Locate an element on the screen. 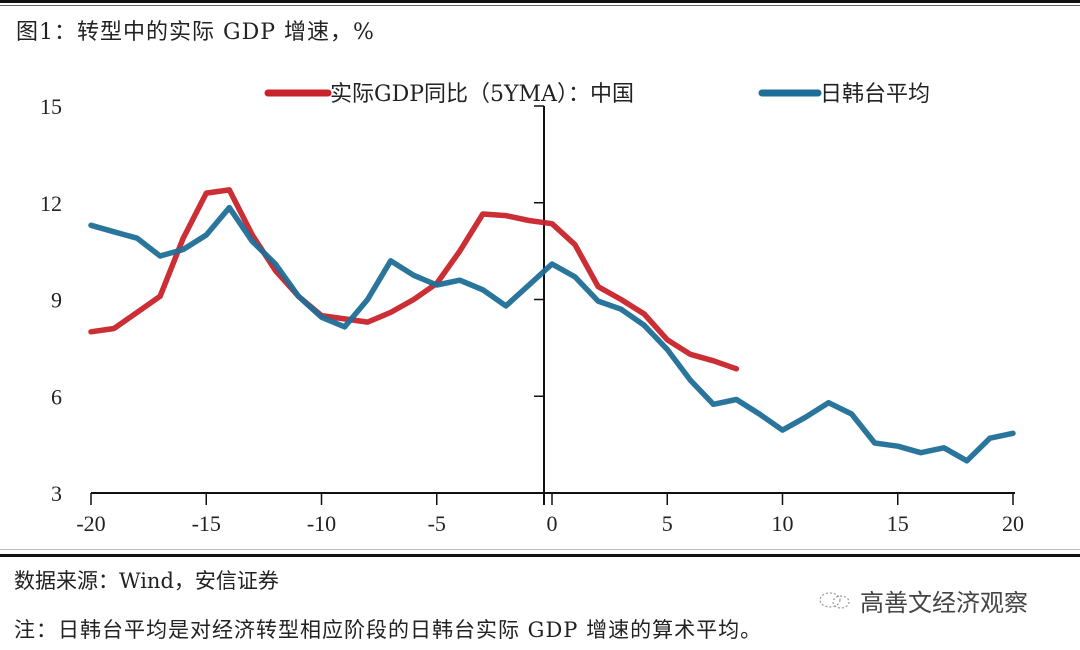 The height and width of the screenshot is (650, 1080). x-tick-label: -20 is located at coordinates (90, 523).